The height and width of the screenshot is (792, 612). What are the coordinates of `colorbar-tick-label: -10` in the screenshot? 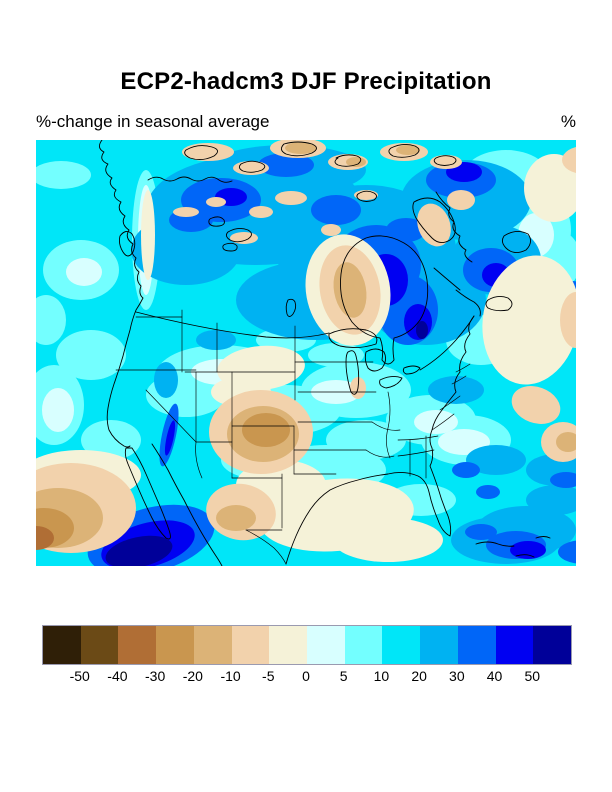 It's located at (230, 676).